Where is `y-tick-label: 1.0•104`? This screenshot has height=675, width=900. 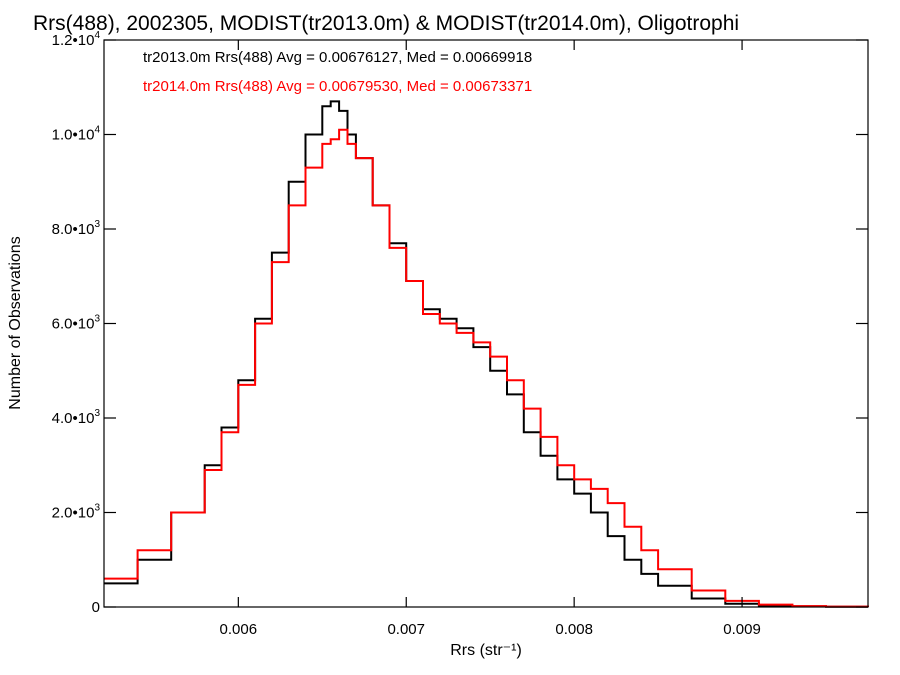 y-tick-label: 1.0•104 is located at coordinates (76, 134).